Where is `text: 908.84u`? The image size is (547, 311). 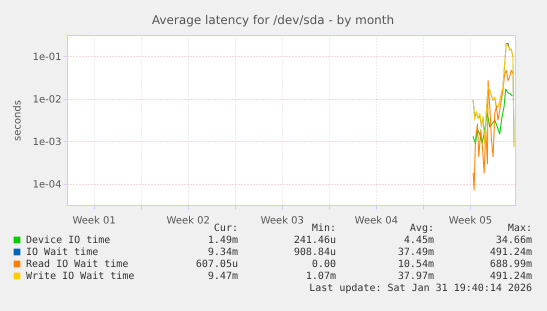 text: 908.84u is located at coordinates (315, 252).